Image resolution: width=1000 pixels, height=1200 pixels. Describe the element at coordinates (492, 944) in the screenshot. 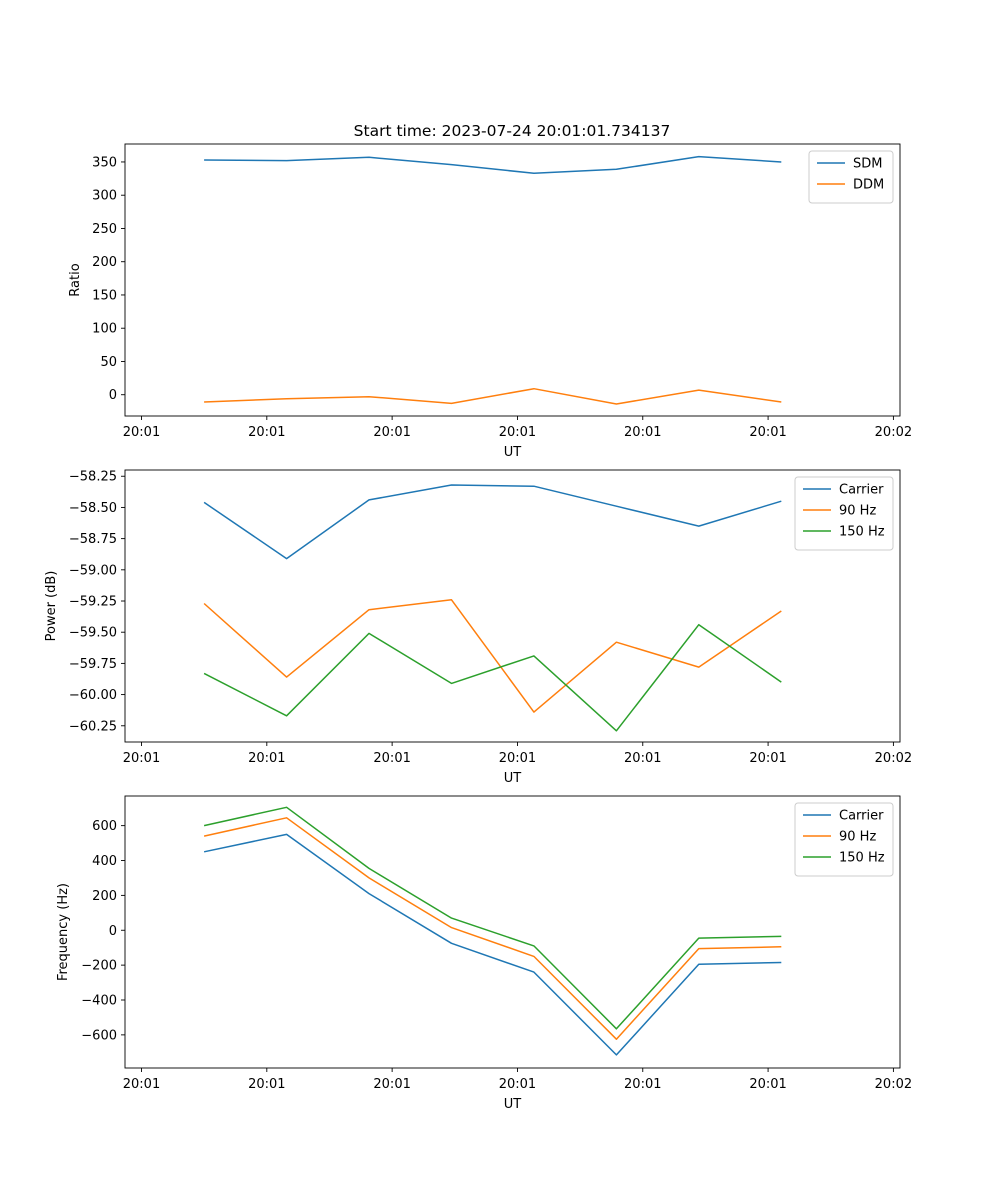

I see `frequency-series-line-carrier` at that location.